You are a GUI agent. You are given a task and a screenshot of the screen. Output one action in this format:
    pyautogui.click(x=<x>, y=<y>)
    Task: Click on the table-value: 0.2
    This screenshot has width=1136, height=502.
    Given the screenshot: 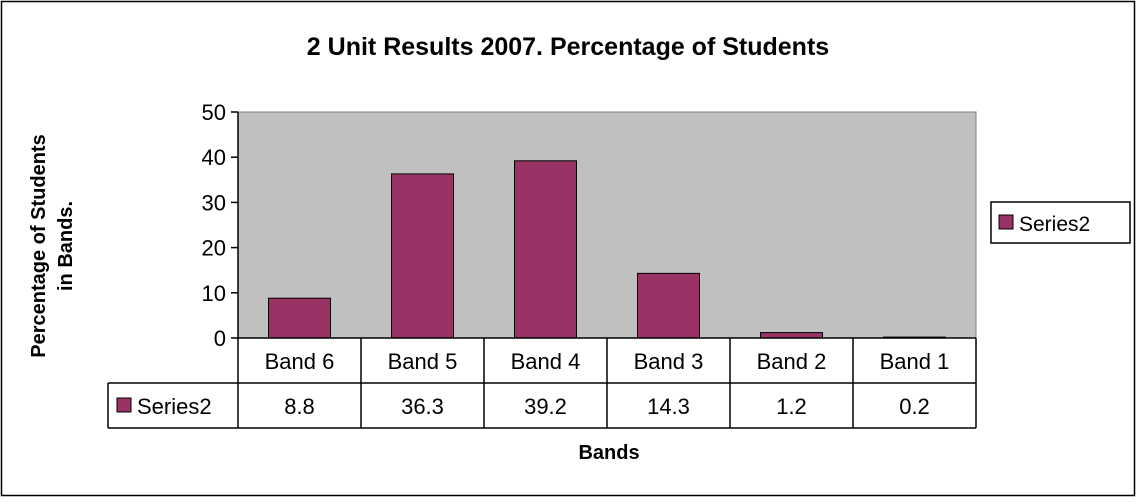 What is the action you would take?
    pyautogui.click(x=914, y=406)
    